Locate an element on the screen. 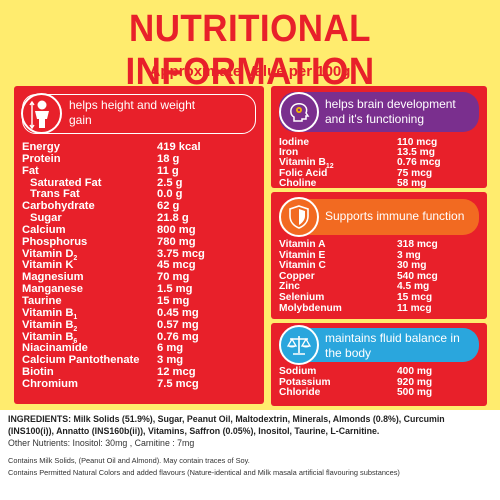  nutrient-name-text: Folic Acid is located at coordinates (303, 173).